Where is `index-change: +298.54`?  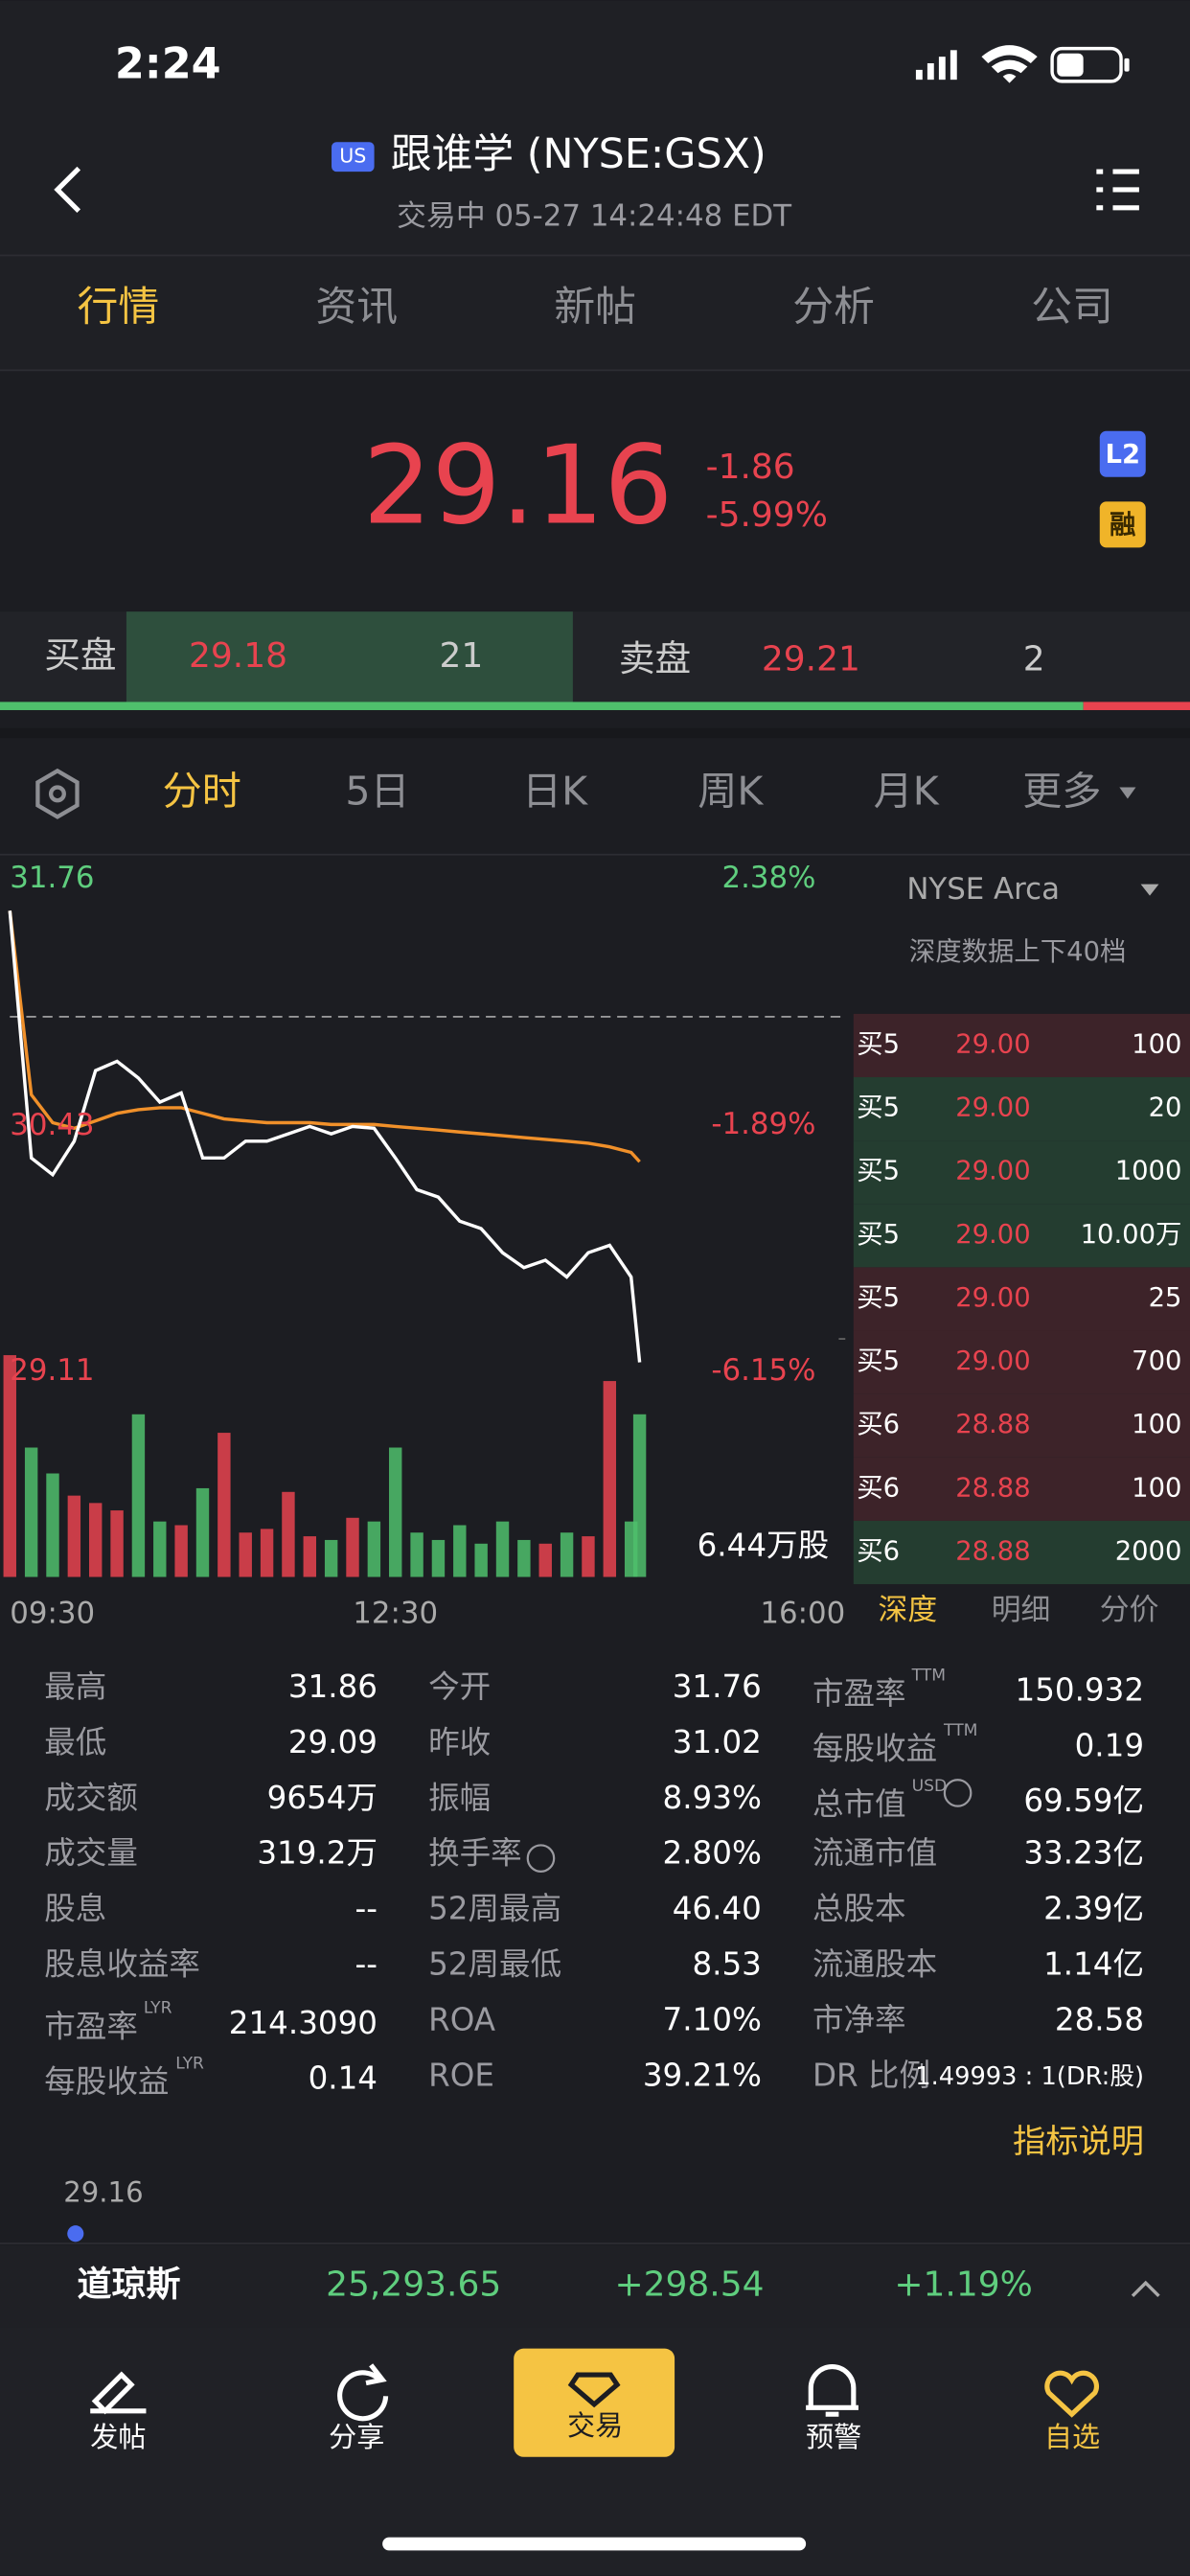 index-change: +298.54 is located at coordinates (690, 2285).